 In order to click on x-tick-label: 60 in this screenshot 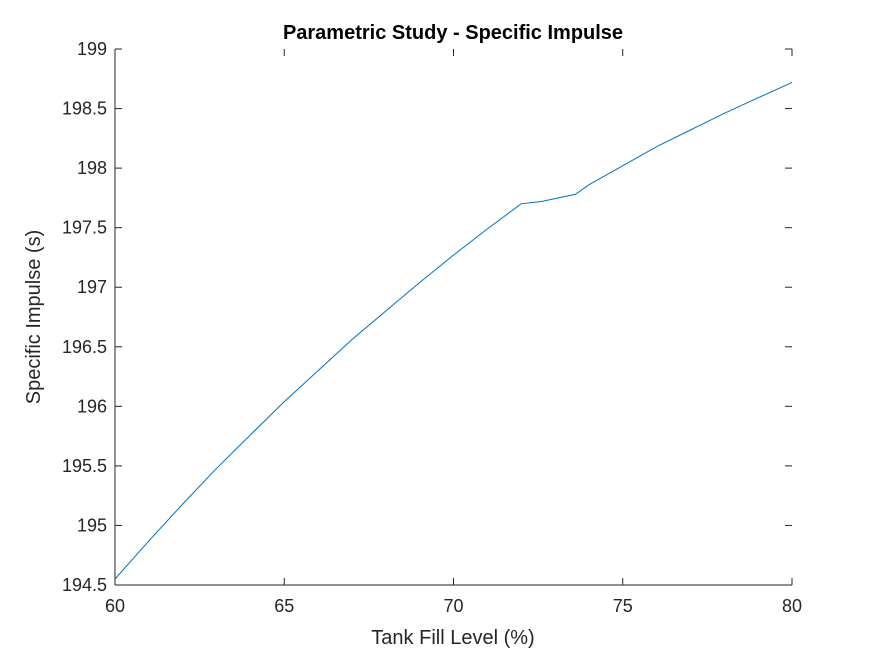, I will do `click(115, 606)`.